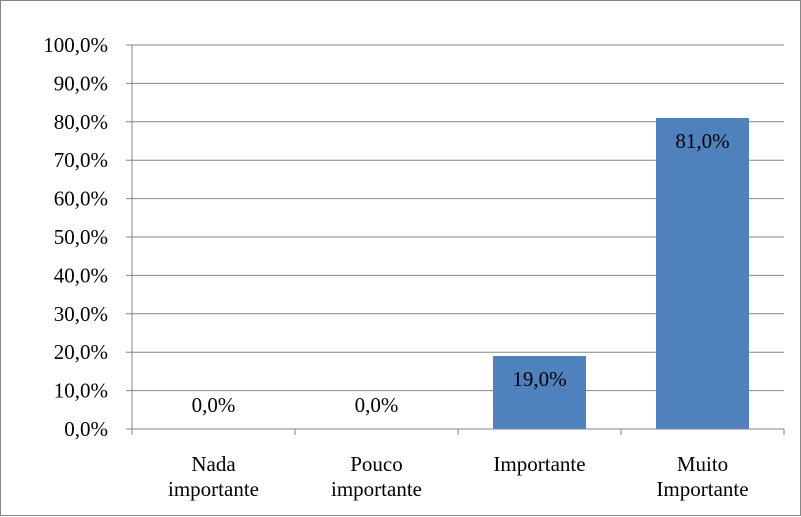  I want to click on y-tick-label: 30,0%, so click(81, 314).